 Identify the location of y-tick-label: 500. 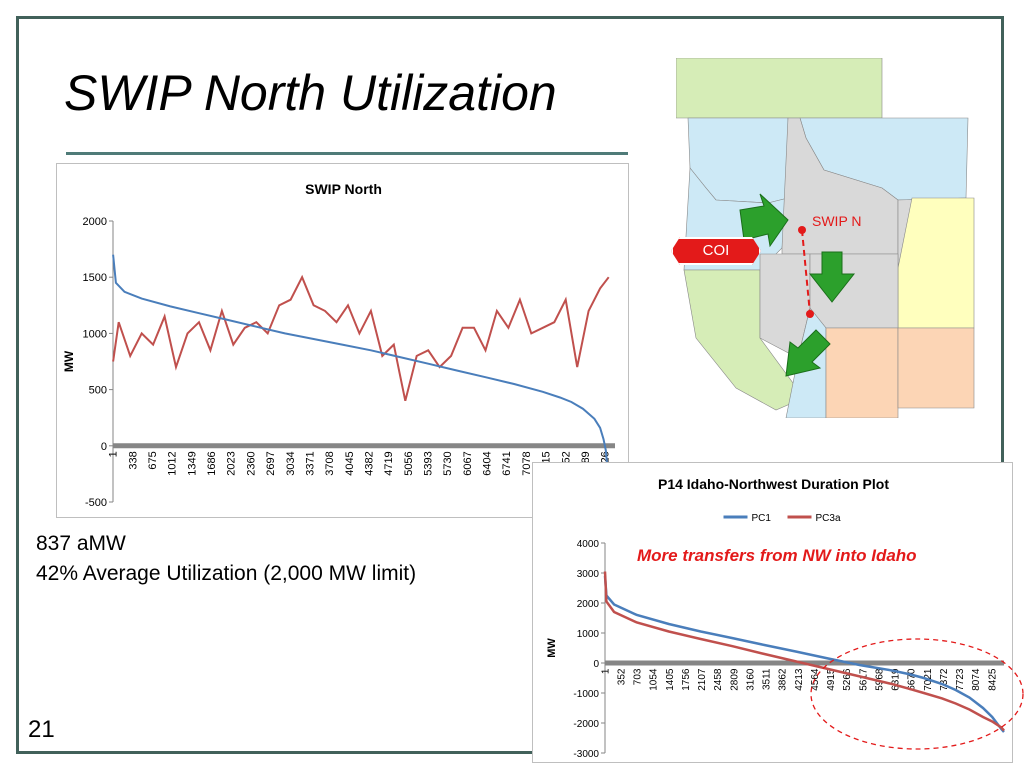
(98, 391).